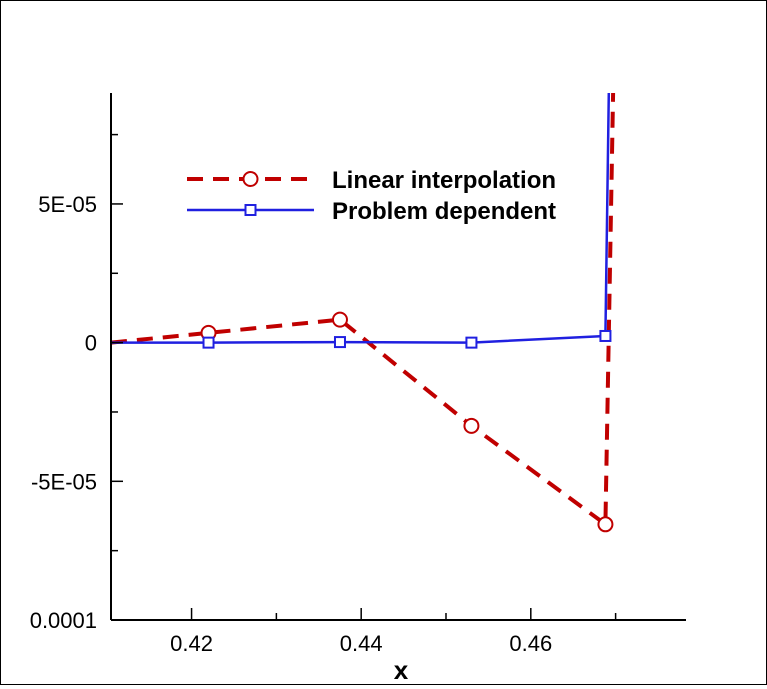  Describe the element at coordinates (361, 643) in the screenshot. I see `x-tick-label: 0.44` at that location.